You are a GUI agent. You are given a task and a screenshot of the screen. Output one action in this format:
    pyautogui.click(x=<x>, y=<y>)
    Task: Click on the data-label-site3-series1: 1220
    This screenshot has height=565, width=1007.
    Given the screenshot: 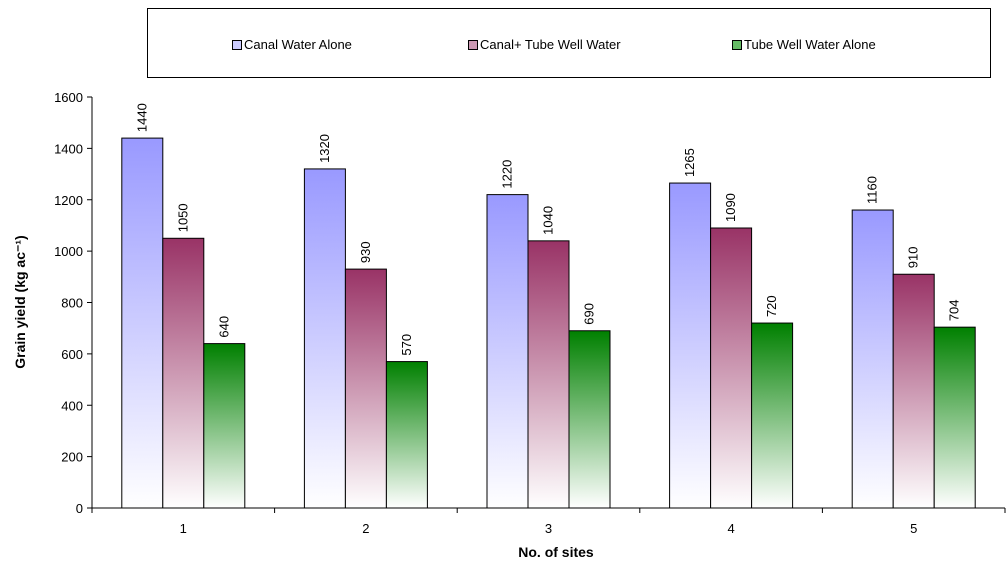 What is the action you would take?
    pyautogui.click(x=507, y=174)
    